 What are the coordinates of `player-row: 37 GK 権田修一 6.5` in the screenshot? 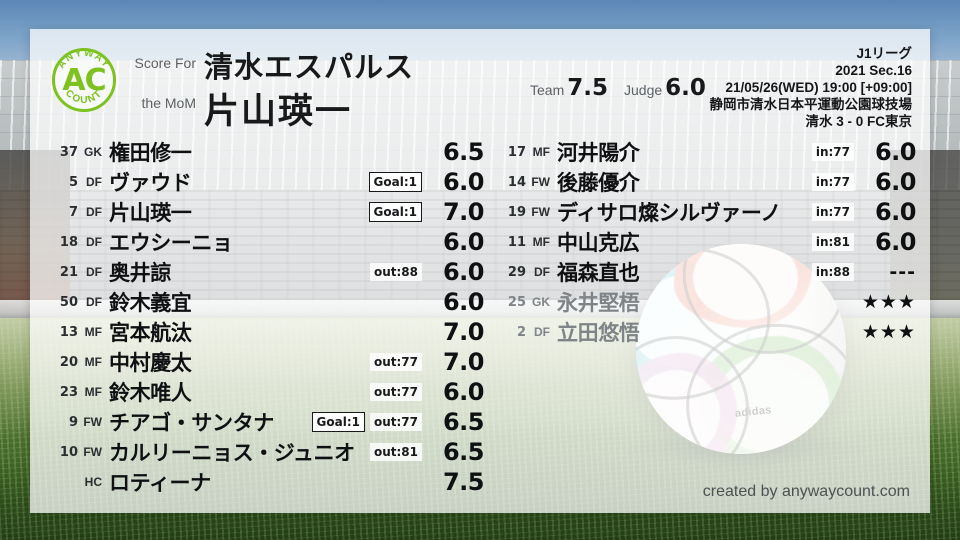 It's located at (264, 152).